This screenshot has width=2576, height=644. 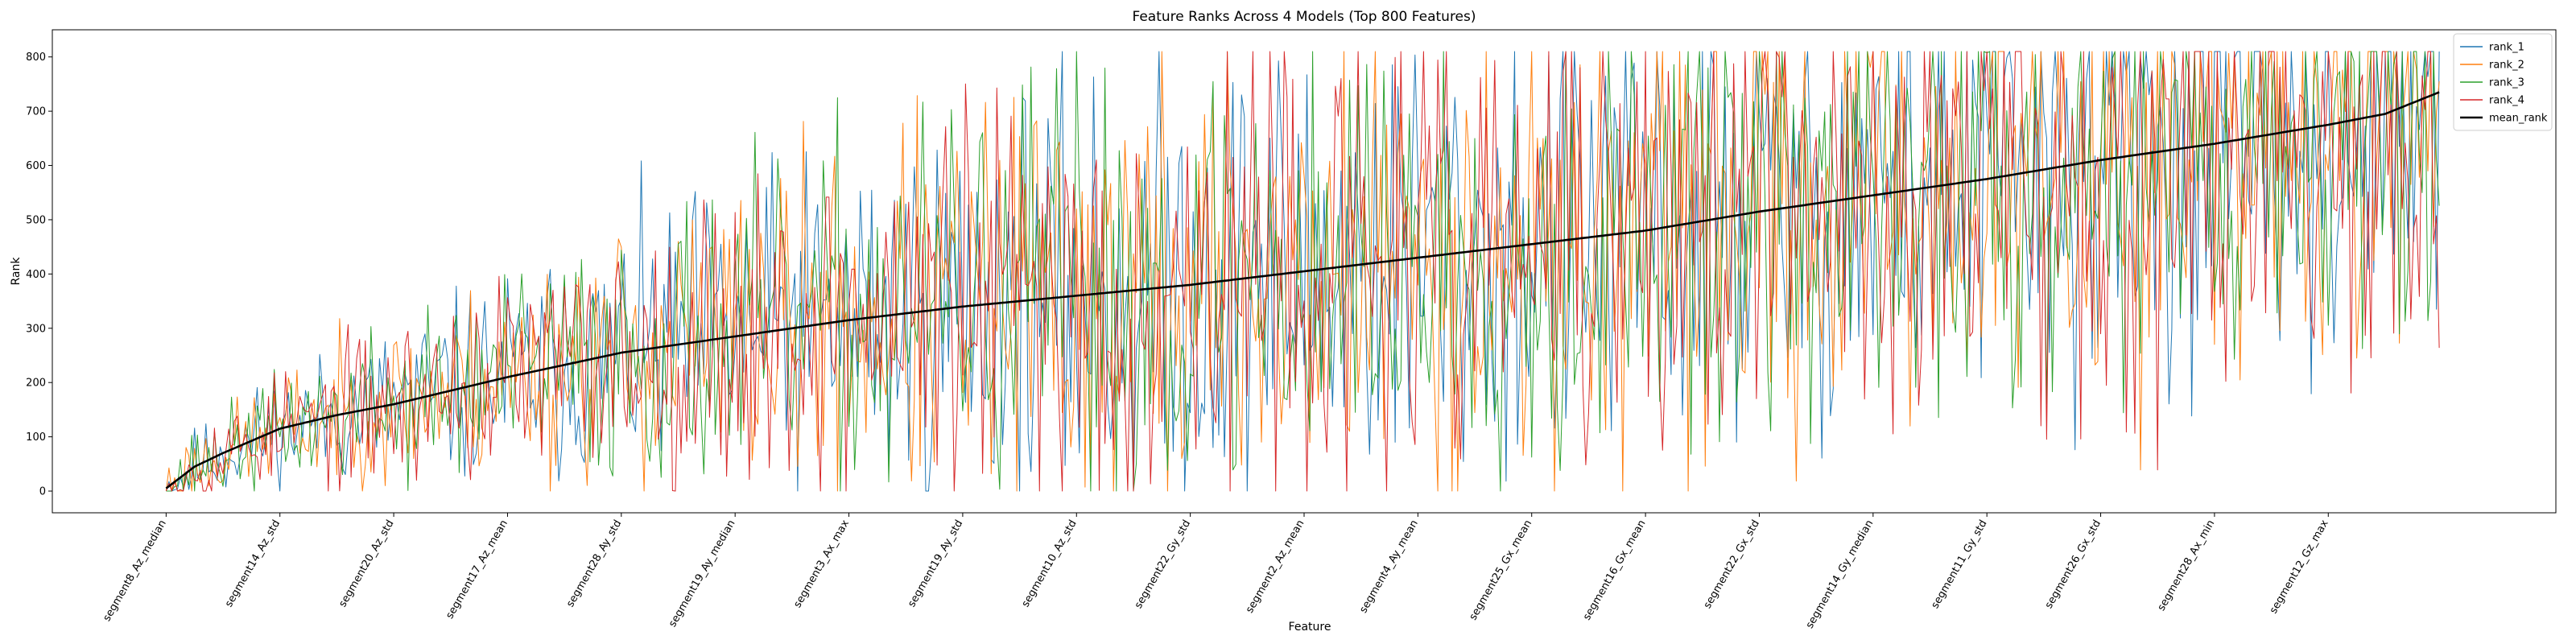 What do you see at coordinates (2506, 101) in the screenshot?
I see `legend-label: rank_4` at bounding box center [2506, 101].